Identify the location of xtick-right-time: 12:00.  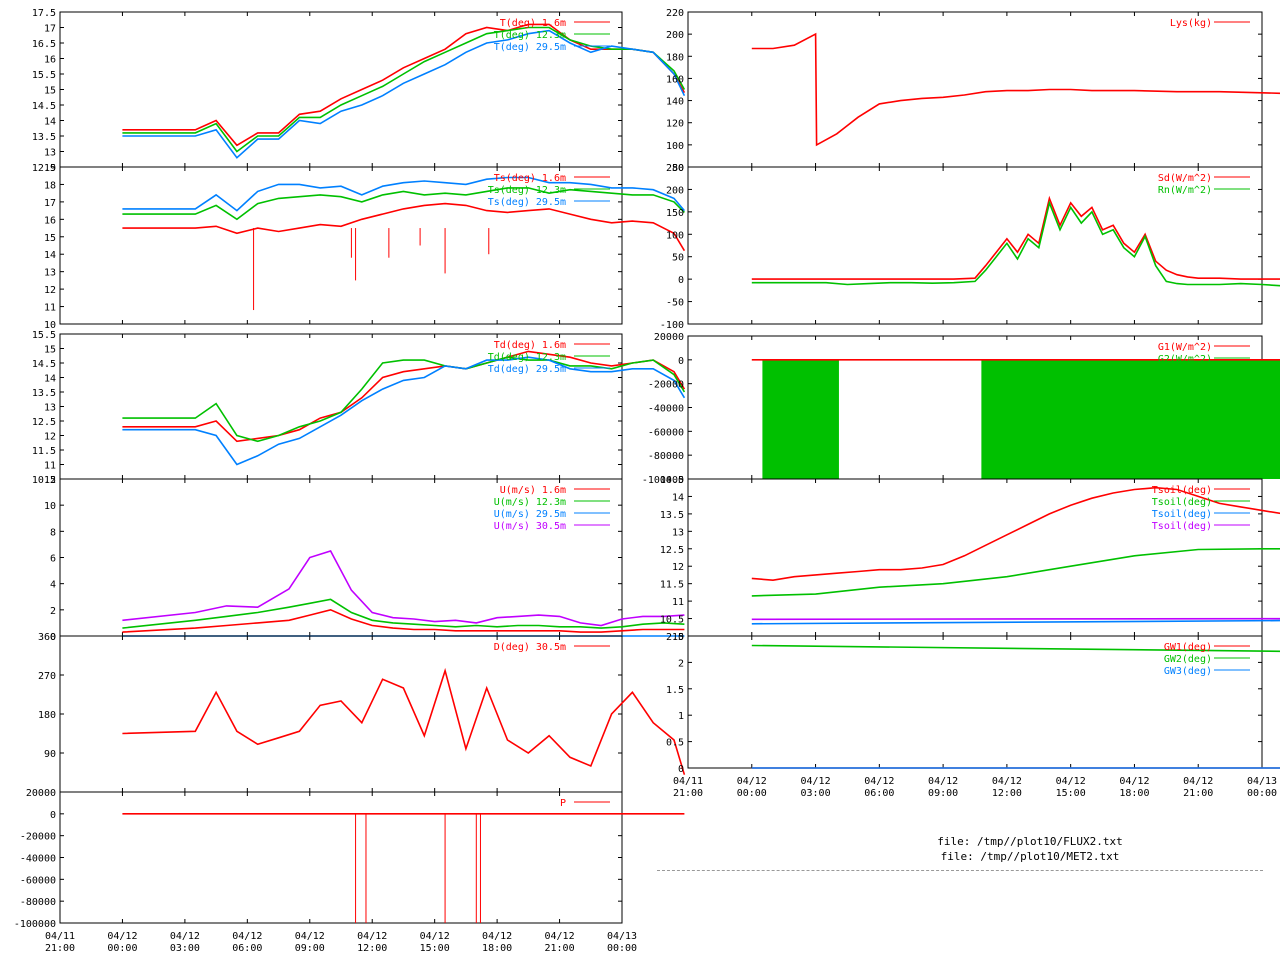
(1007, 793).